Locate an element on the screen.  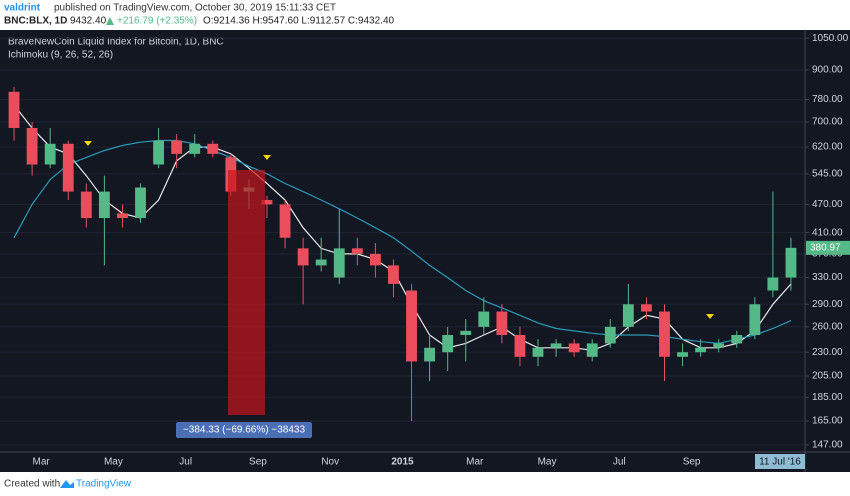
symbol: BNC:BLX, 1D is located at coordinates (35, 21).